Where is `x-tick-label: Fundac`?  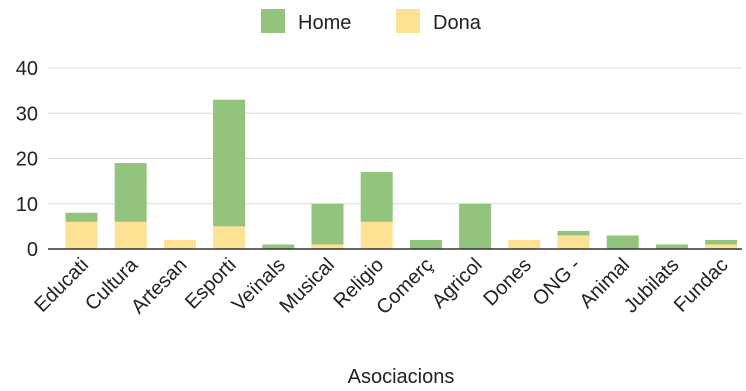 x-tick-label: Fundac is located at coordinates (701, 285).